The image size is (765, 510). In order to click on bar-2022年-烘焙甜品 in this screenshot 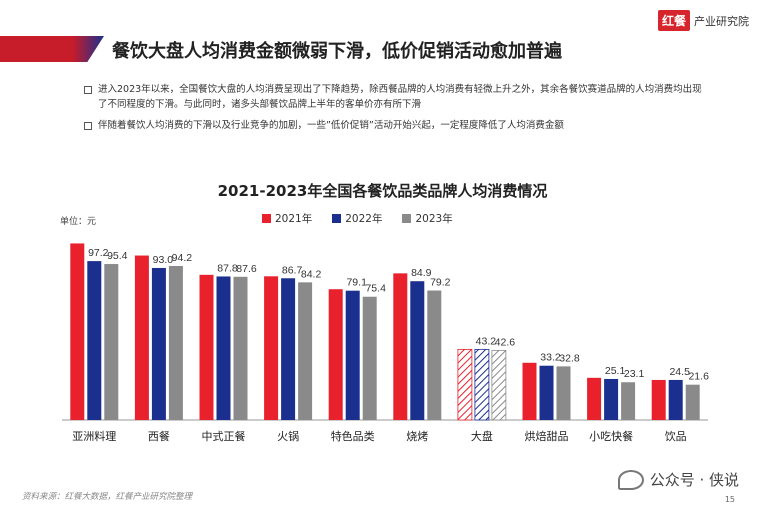, I will do `click(546, 392)`.